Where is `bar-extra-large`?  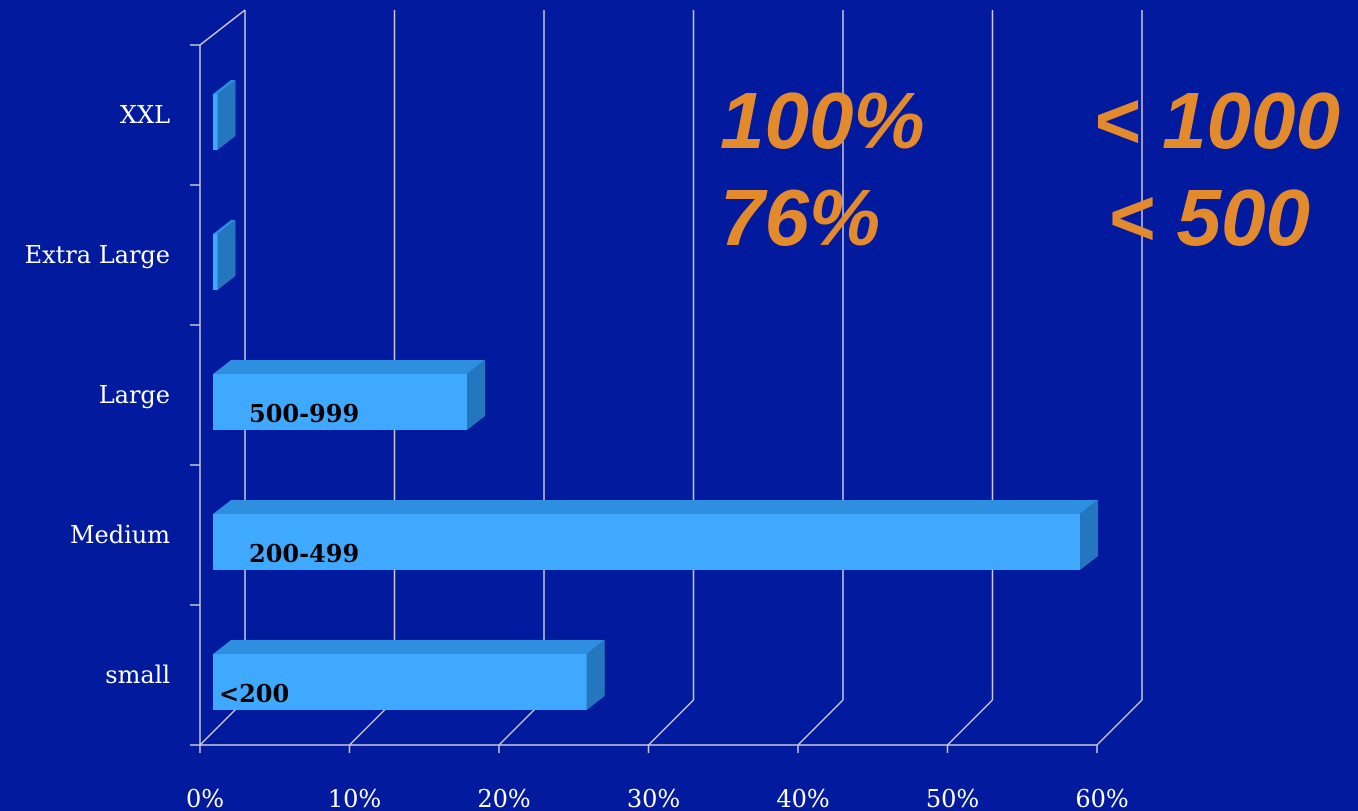 bar-extra-large is located at coordinates (224, 255).